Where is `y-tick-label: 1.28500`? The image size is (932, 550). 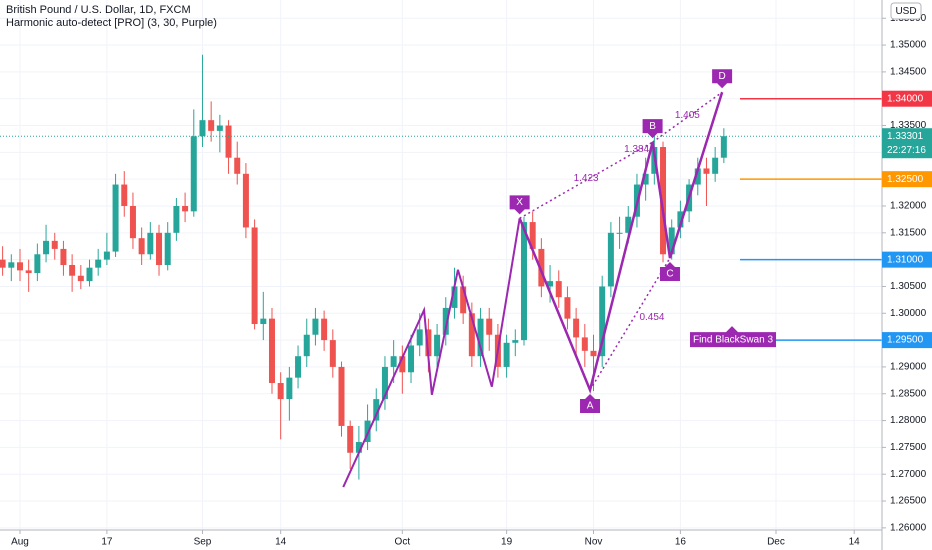
y-tick-label: 1.28500 is located at coordinates (908, 393).